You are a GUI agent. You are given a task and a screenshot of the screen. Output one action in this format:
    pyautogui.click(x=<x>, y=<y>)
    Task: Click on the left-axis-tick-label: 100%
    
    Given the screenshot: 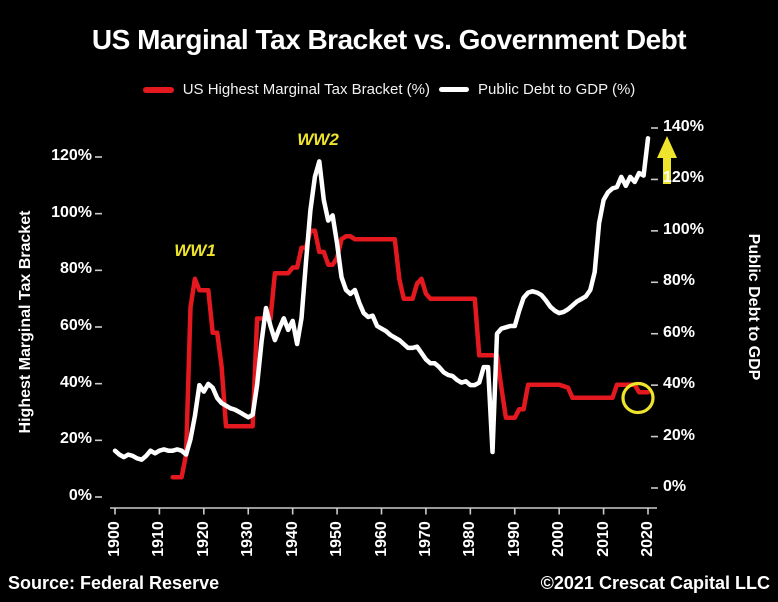 What is the action you would take?
    pyautogui.click(x=71, y=212)
    